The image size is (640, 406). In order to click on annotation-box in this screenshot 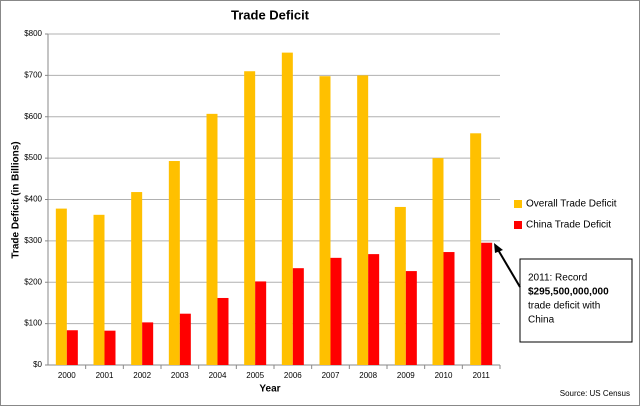, I will do `click(576, 300)`.